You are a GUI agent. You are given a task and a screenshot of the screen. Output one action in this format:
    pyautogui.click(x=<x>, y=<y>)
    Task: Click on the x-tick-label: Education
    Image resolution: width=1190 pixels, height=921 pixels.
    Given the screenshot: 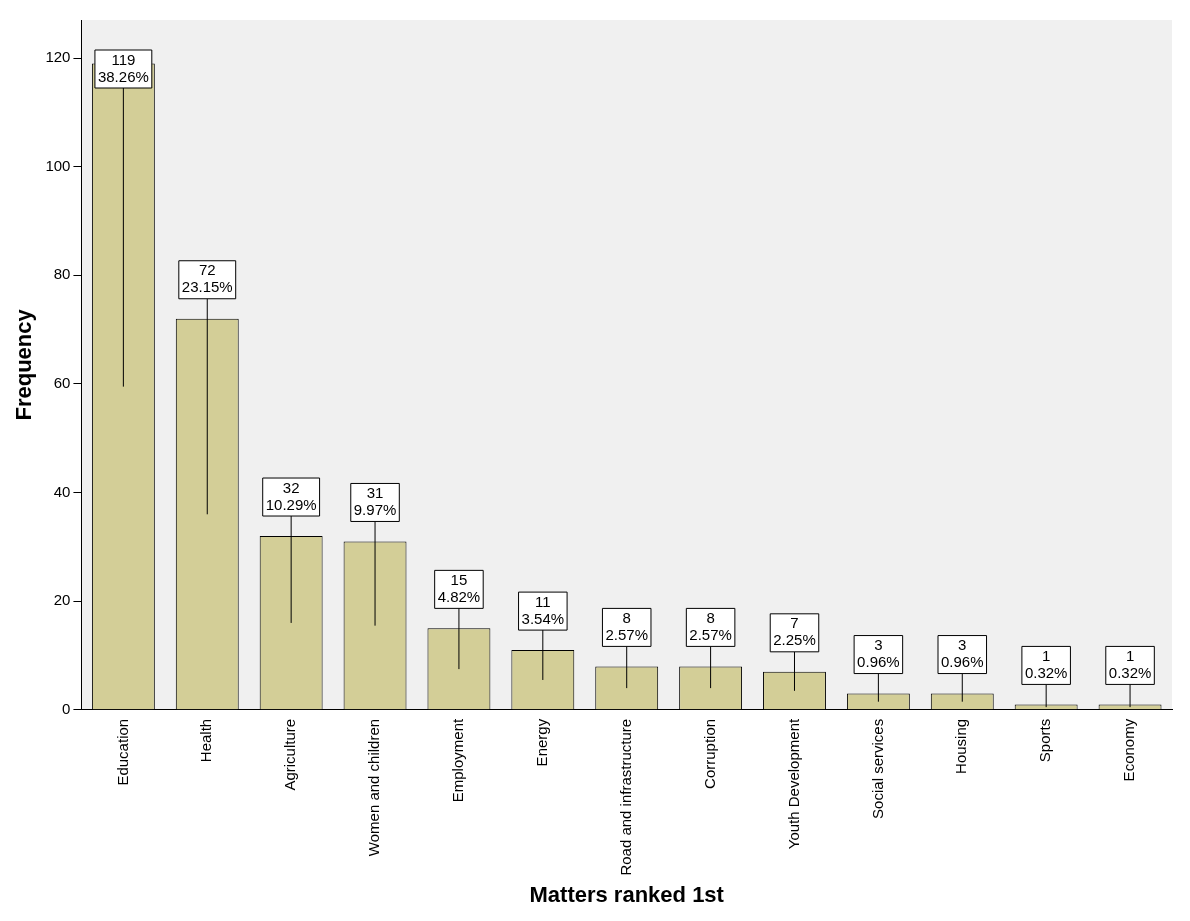 What is the action you would take?
    pyautogui.click(x=122, y=752)
    